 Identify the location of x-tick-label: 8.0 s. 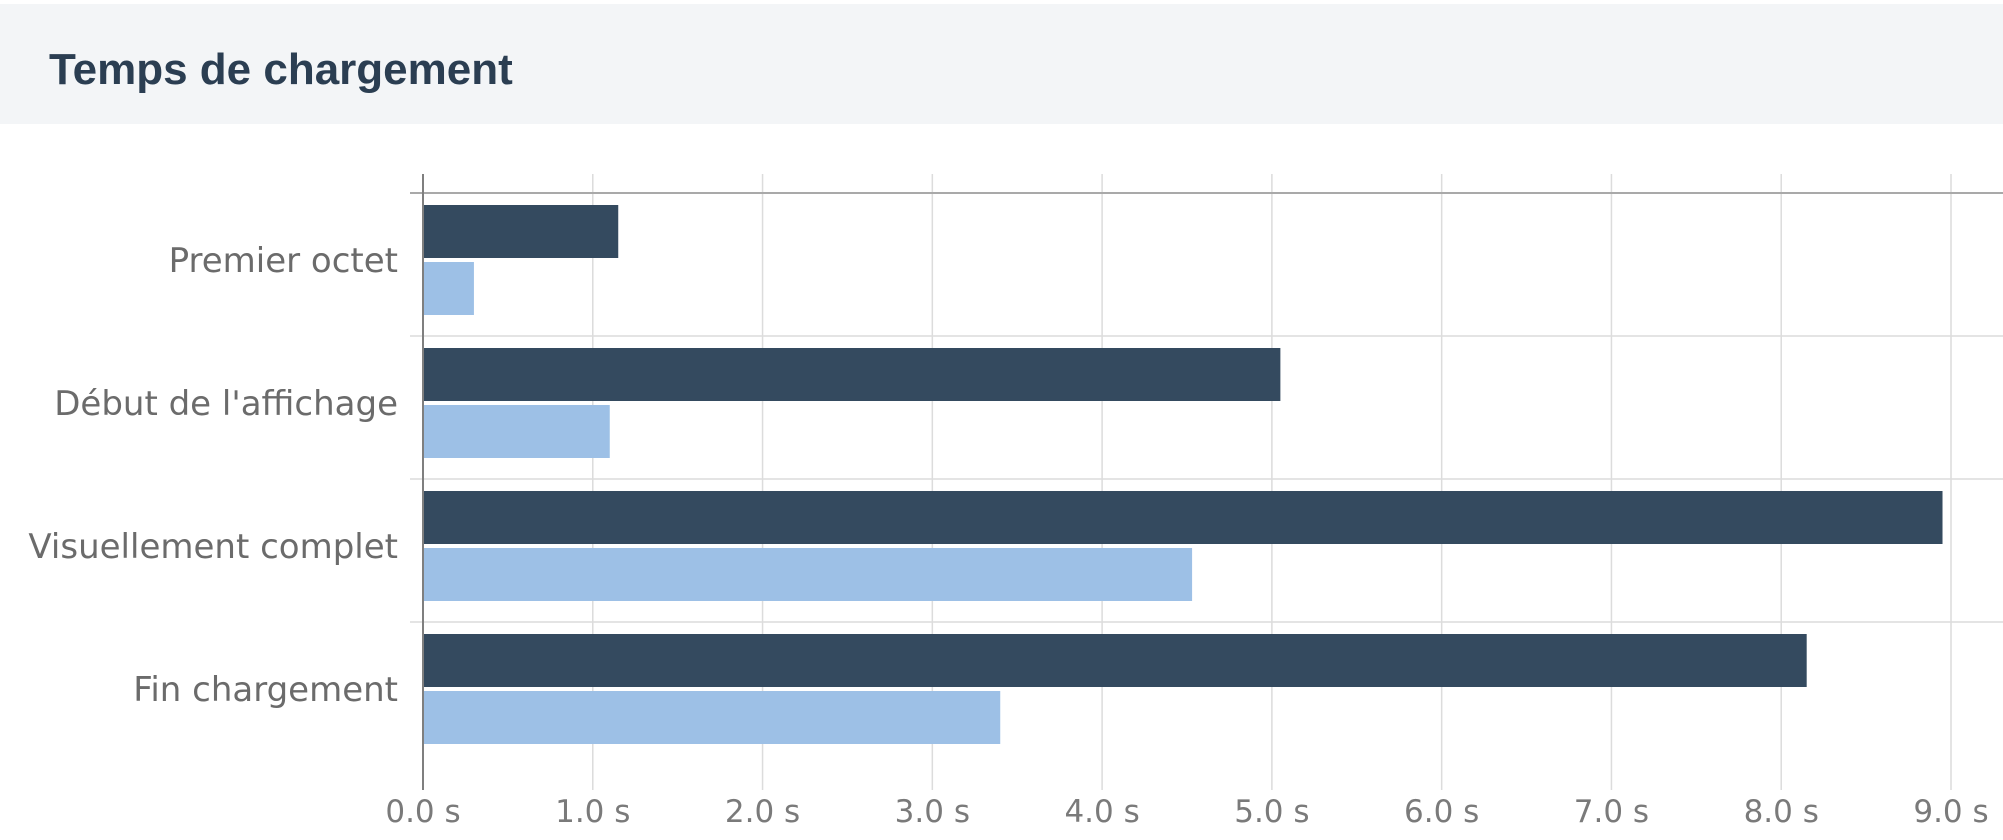
(1781, 812).